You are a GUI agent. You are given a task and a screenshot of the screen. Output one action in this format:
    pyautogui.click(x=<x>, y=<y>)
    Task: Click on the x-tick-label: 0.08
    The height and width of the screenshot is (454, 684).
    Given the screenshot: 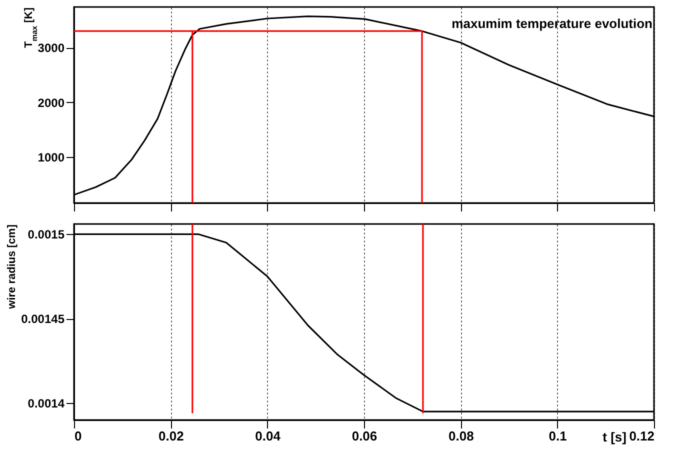 What is the action you would take?
    pyautogui.click(x=461, y=436)
    